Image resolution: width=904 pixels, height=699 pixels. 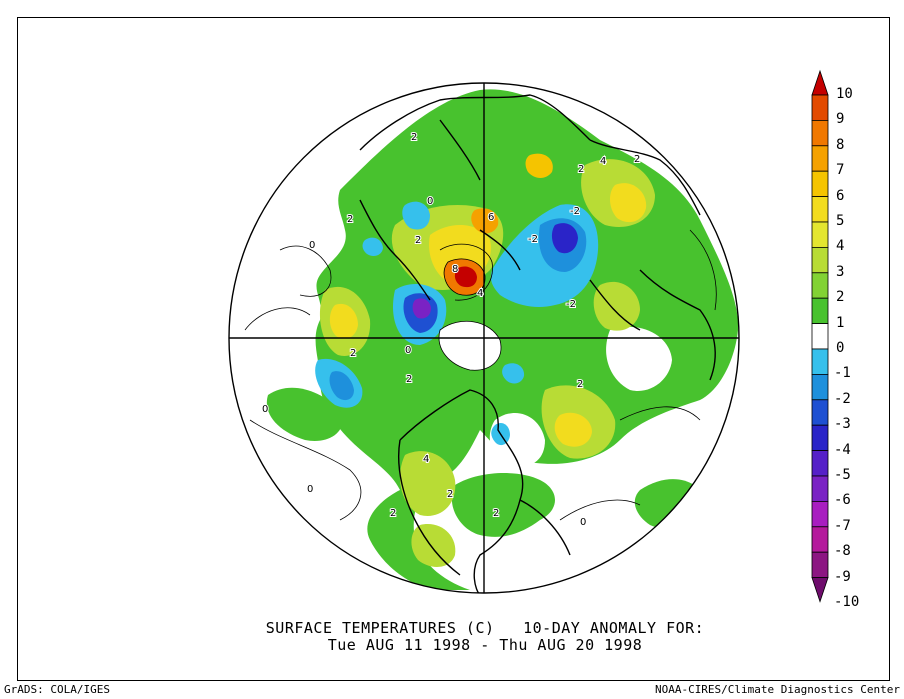 I want to click on colorbar-label: -4, so click(x=842, y=449).